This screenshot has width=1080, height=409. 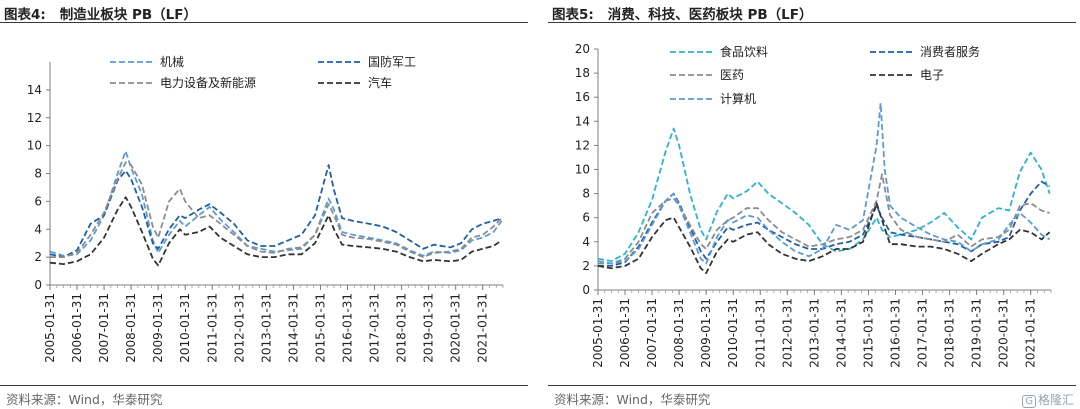 I want to click on watermark-logo-icon: G, so click(x=1029, y=401).